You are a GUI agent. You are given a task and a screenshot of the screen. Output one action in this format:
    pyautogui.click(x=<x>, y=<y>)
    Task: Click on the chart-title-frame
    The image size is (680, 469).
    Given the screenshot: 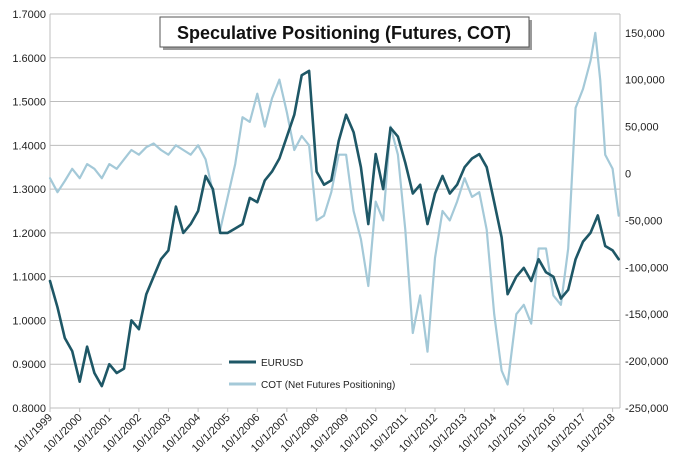 What is the action you would take?
    pyautogui.click(x=344, y=32)
    